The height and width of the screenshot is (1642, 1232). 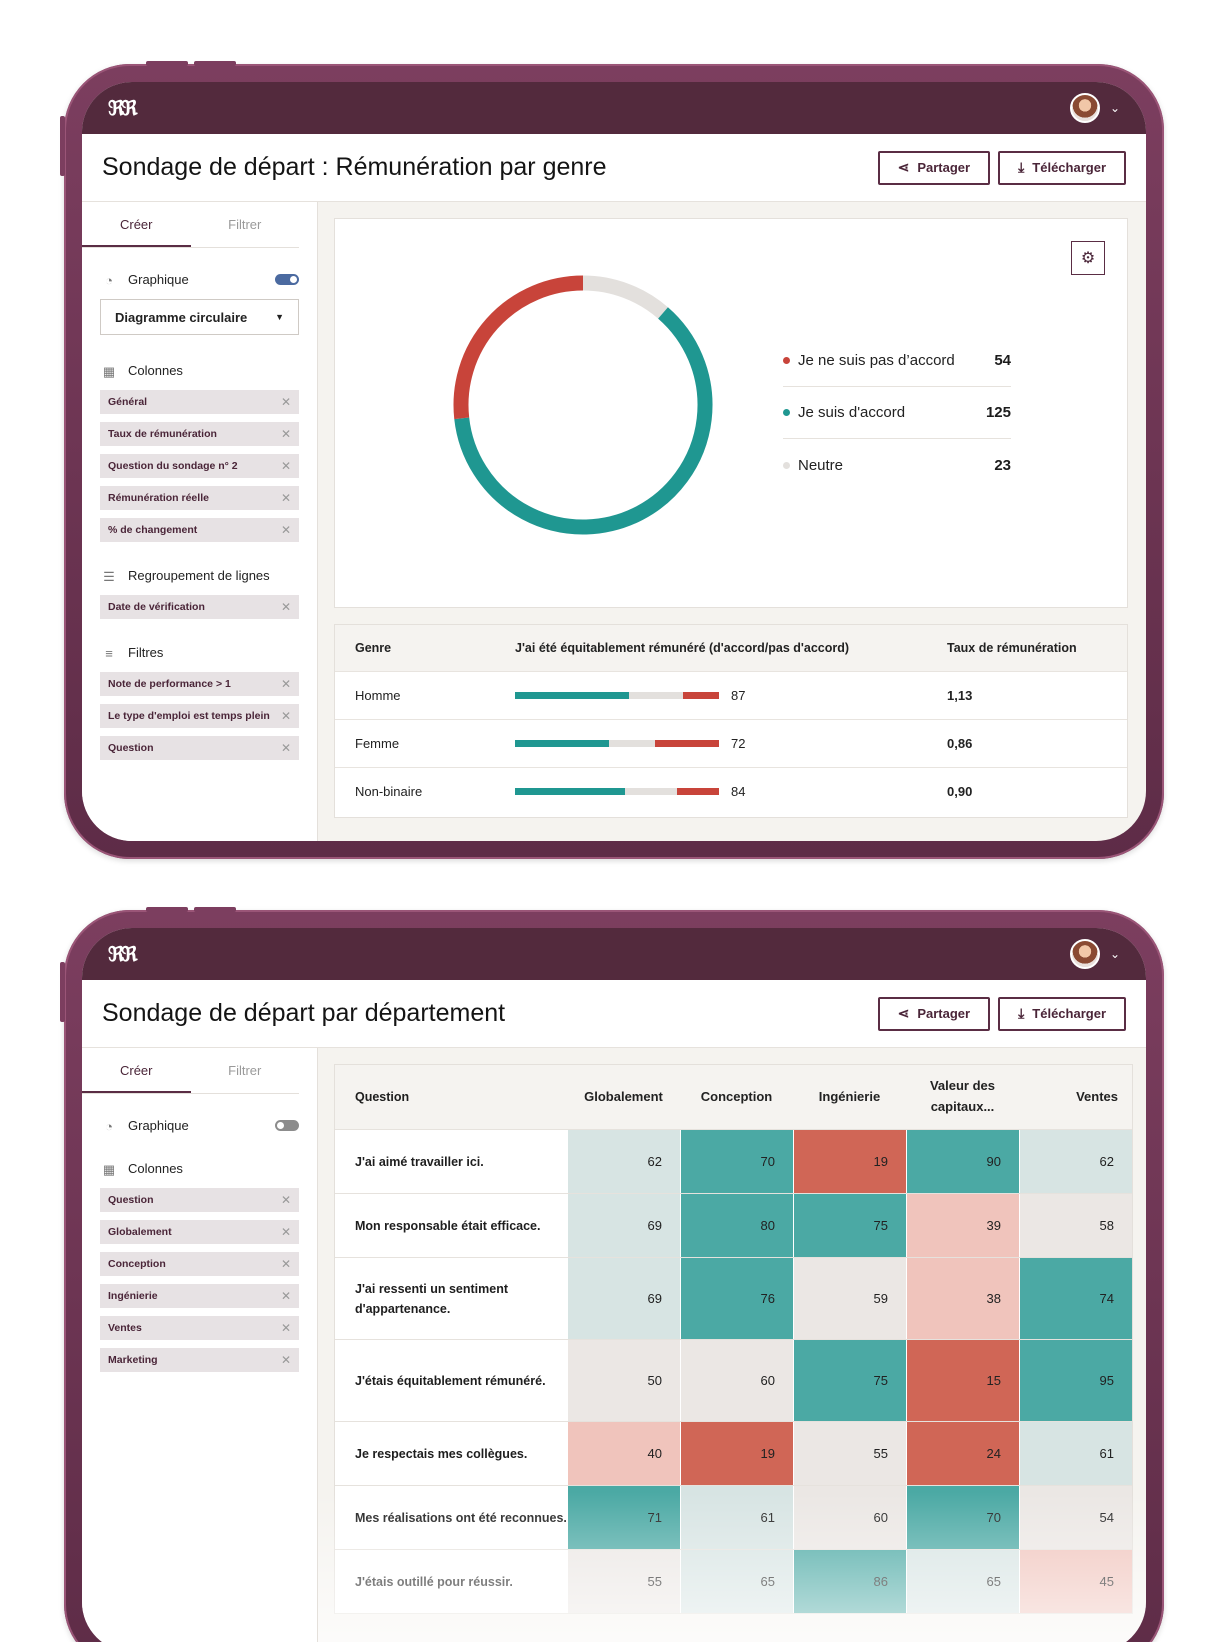 I want to click on heatmap-cell: 90, so click(x=962, y=1161).